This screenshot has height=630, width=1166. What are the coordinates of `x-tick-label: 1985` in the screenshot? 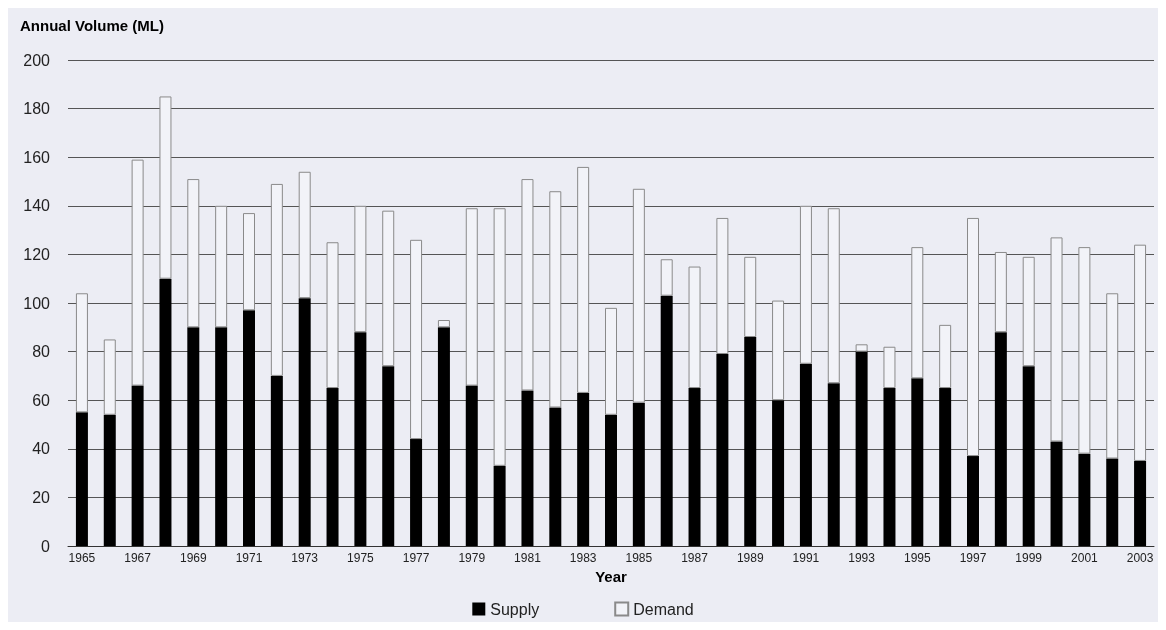 It's located at (639, 558).